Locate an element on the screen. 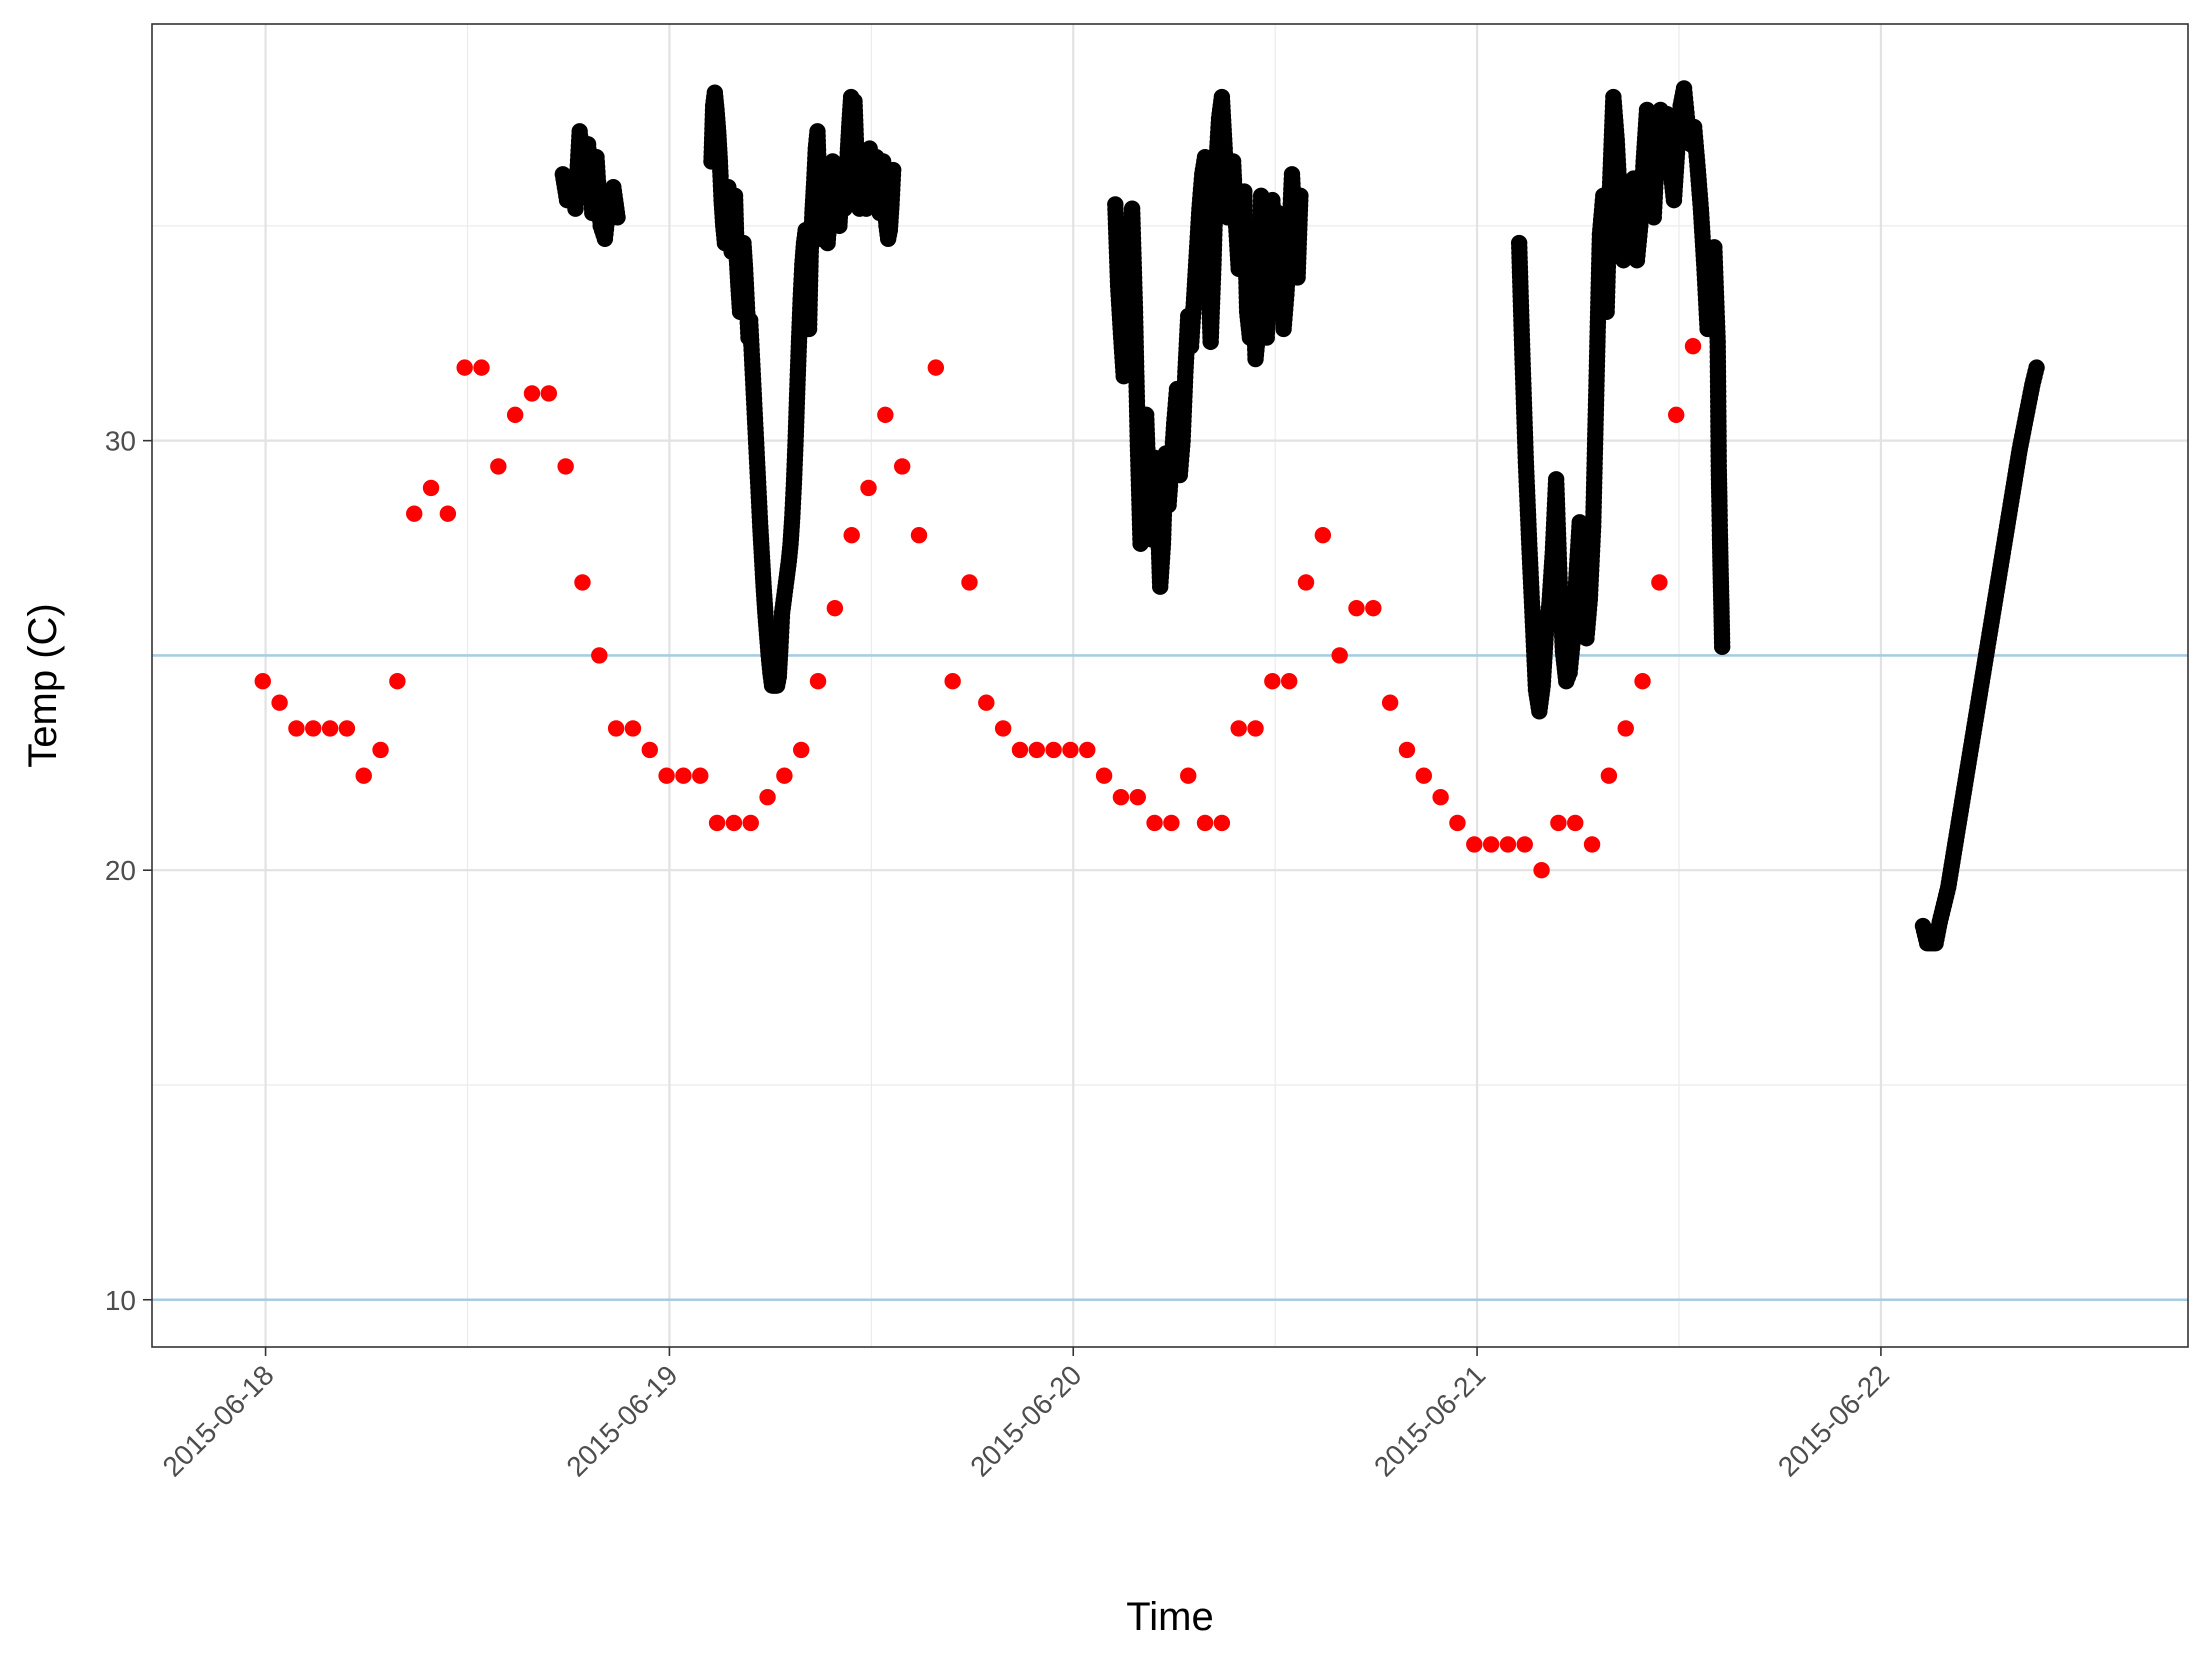  y-tick-label: 10 is located at coordinates (120, 1300).